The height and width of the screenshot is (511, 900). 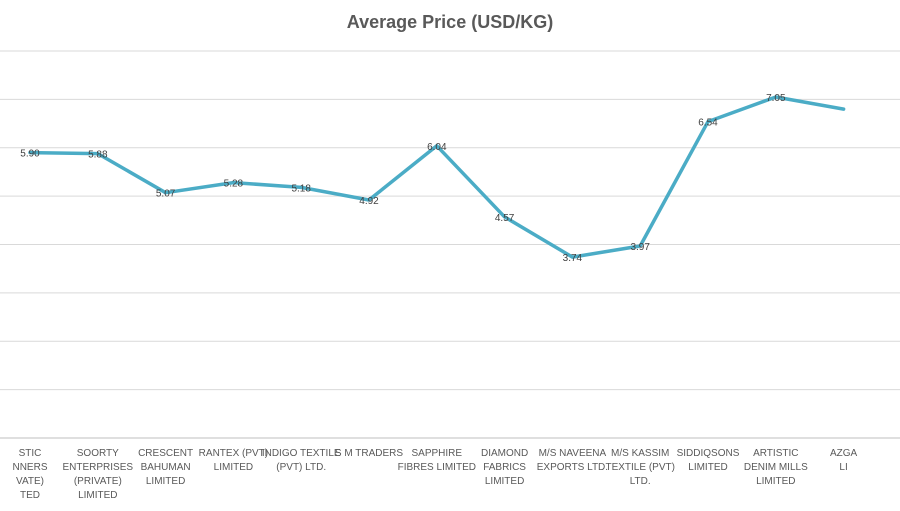 I want to click on data-label: 3.97, so click(x=640, y=247).